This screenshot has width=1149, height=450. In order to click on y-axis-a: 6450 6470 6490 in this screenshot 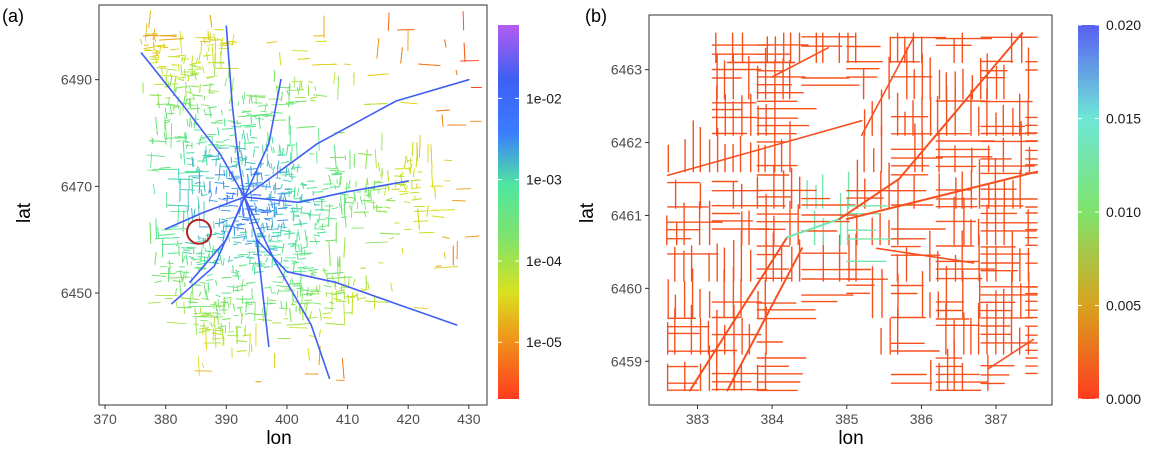, I will do `click(80, 186)`.